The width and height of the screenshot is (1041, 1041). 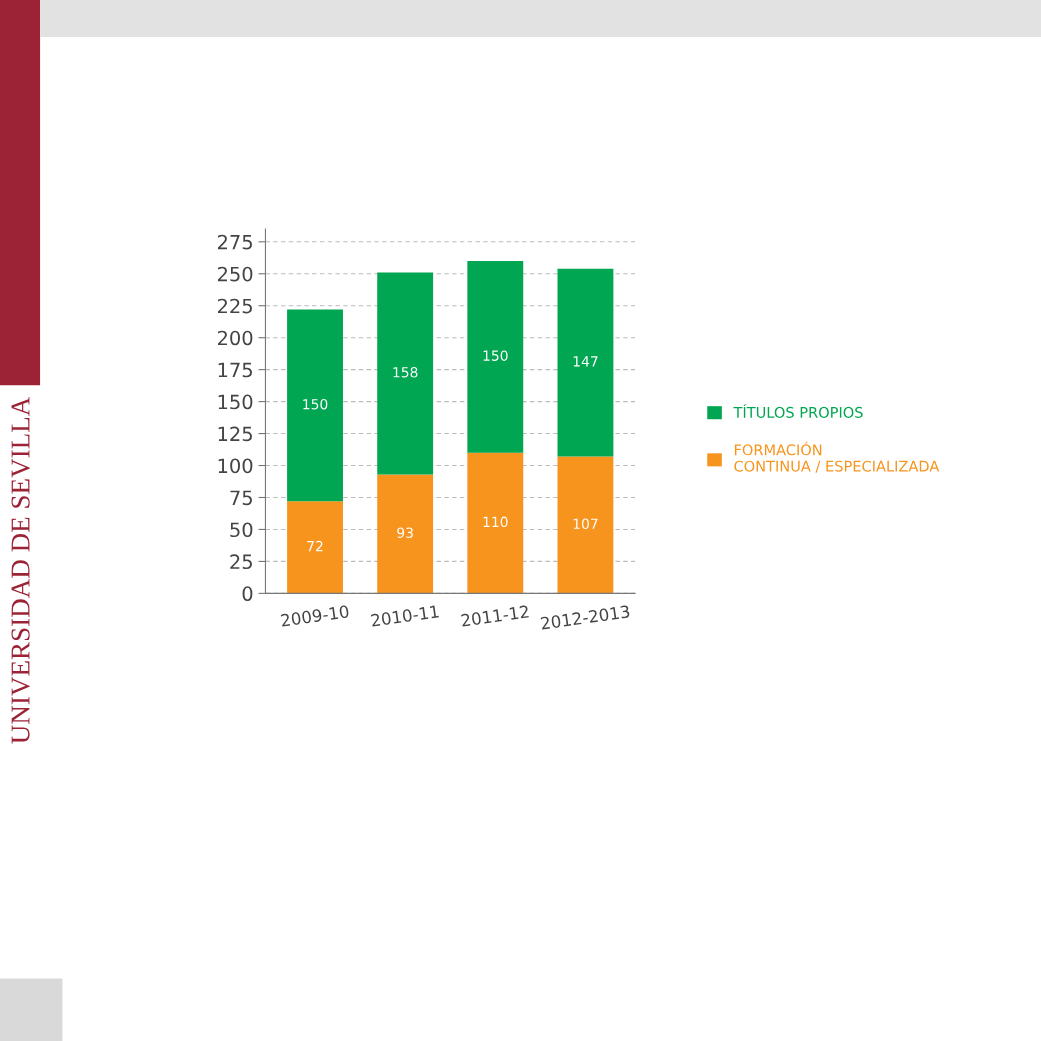 I want to click on y-tick-label: 250, so click(x=235, y=274).